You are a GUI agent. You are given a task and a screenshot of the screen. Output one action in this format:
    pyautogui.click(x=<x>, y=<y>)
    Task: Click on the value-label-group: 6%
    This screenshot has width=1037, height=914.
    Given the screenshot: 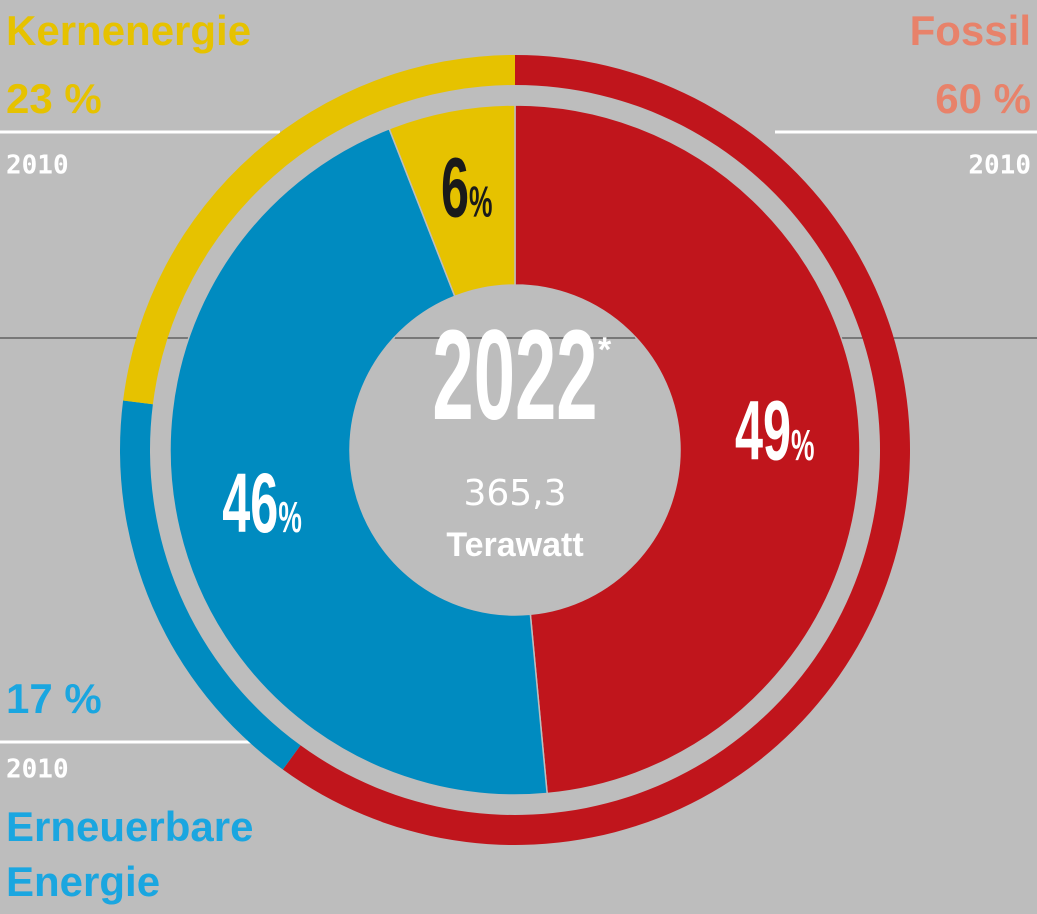 What is the action you would take?
    pyautogui.click(x=466, y=187)
    